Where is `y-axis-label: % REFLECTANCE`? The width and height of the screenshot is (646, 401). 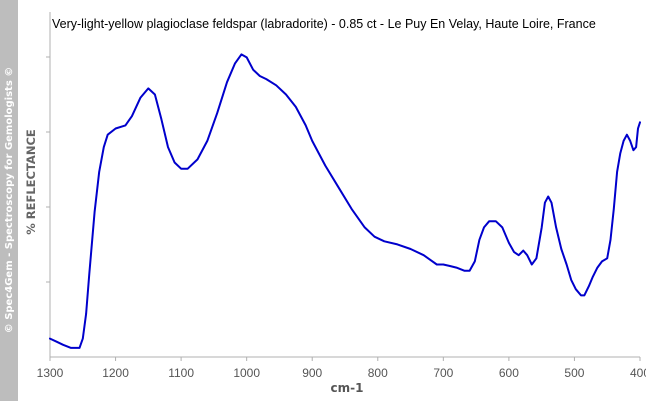 y-axis-label: % REFLECTANCE is located at coordinates (31, 182).